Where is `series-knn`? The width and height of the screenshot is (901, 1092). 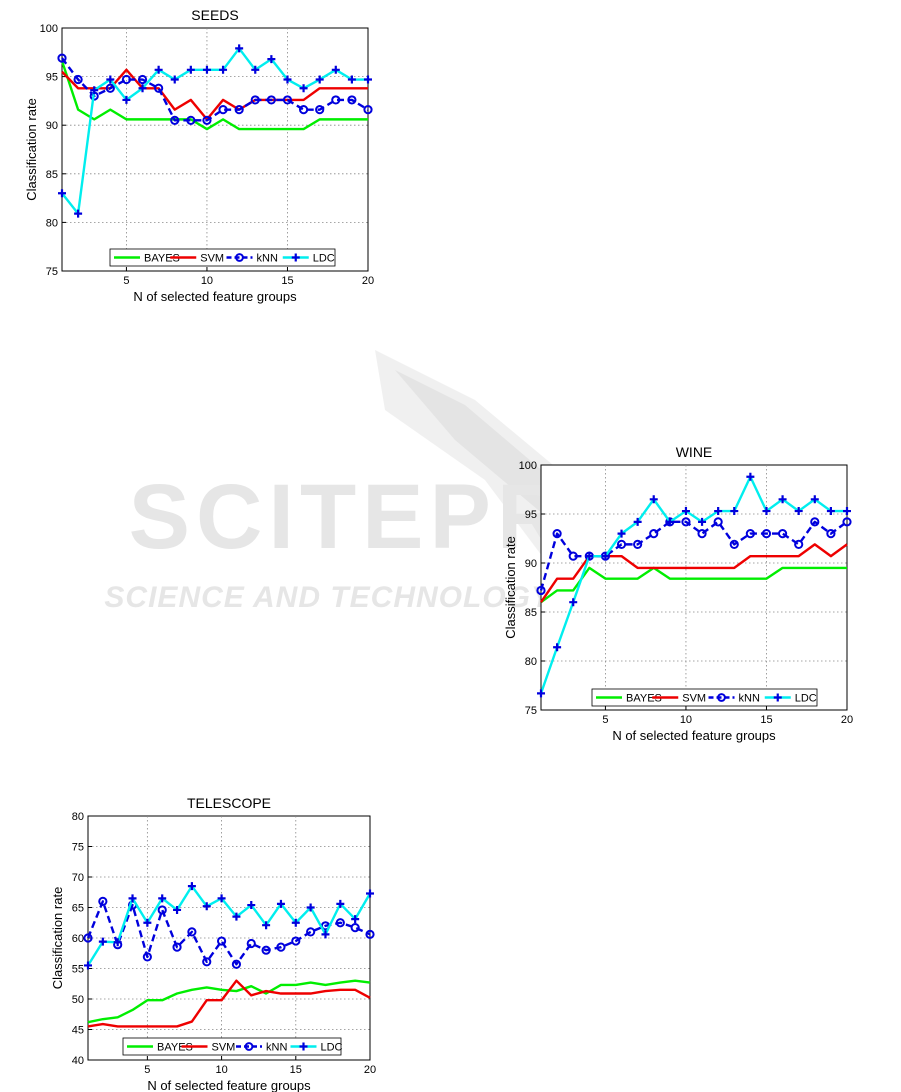
series-knn is located at coordinates (215, 89).